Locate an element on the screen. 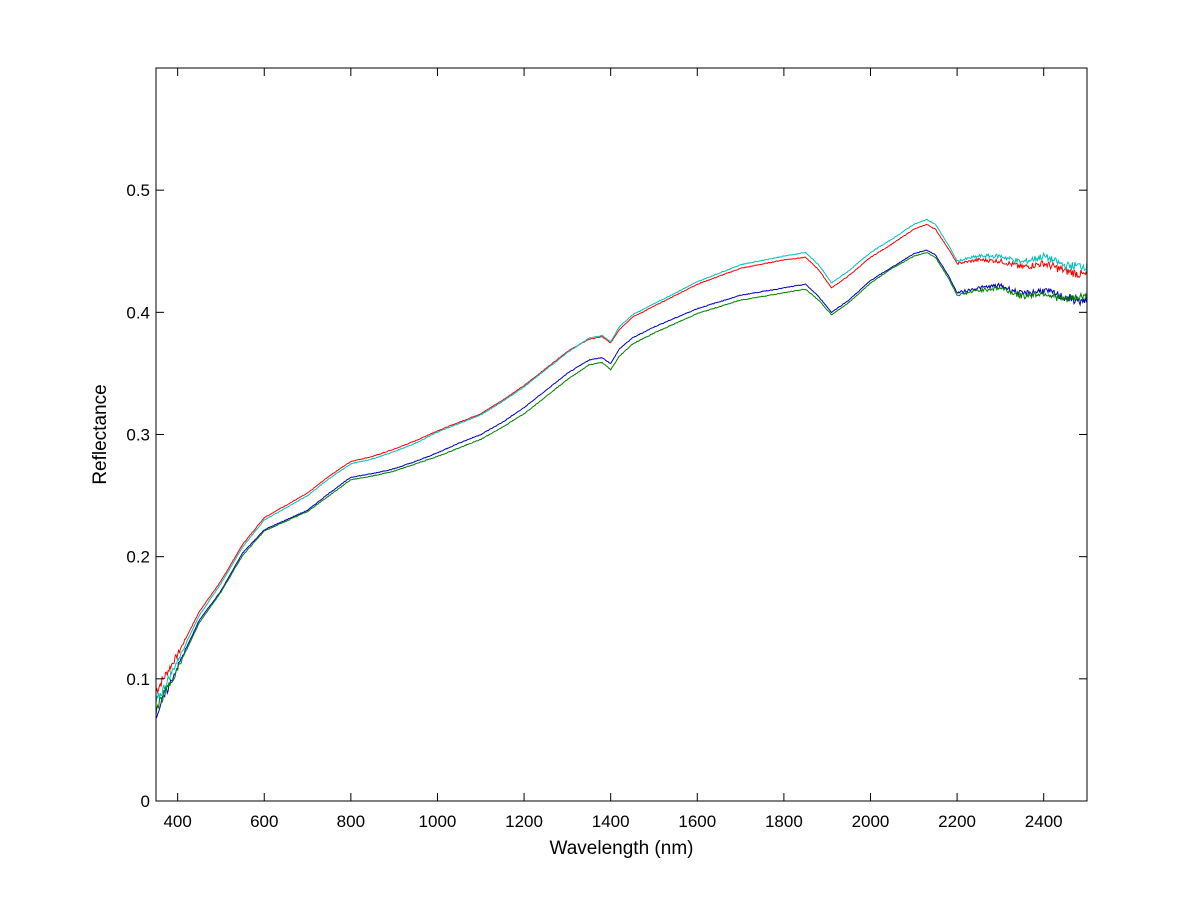 Image resolution: width=1201 pixels, height=901 pixels. x-tick-label: 1600 is located at coordinates (697, 821).